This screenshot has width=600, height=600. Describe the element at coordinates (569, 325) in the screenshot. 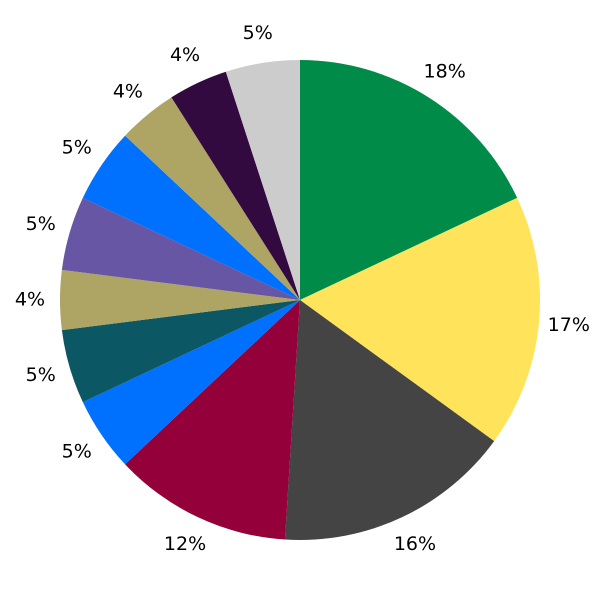

I see `value-label: 17%` at that location.